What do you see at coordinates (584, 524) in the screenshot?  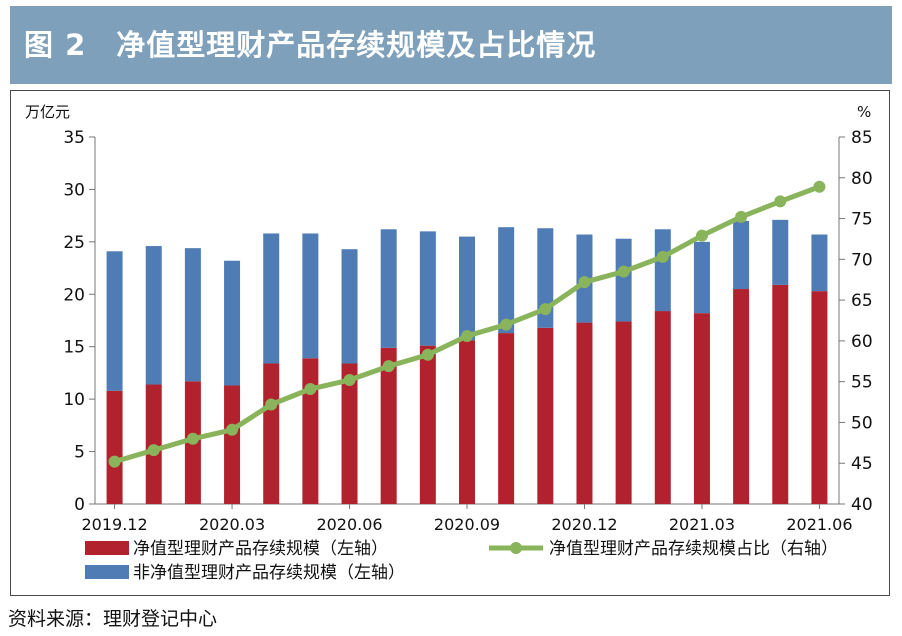 I see `x-tick-label: 2020.12` at bounding box center [584, 524].